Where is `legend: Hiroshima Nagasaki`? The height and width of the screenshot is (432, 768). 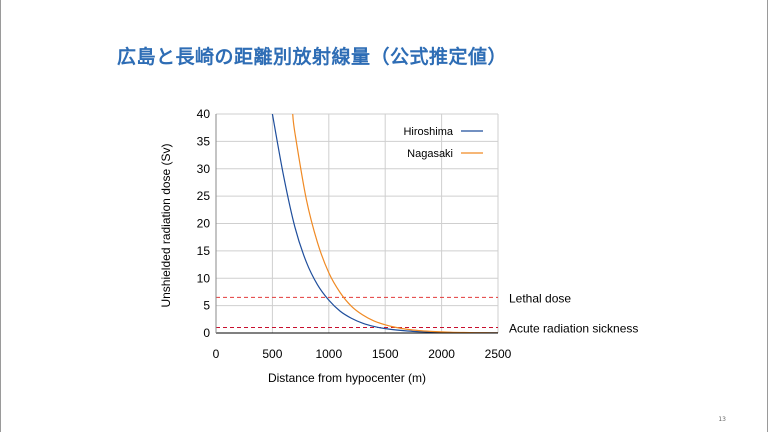
legend: Hiroshima Nagasaki is located at coordinates (443, 143).